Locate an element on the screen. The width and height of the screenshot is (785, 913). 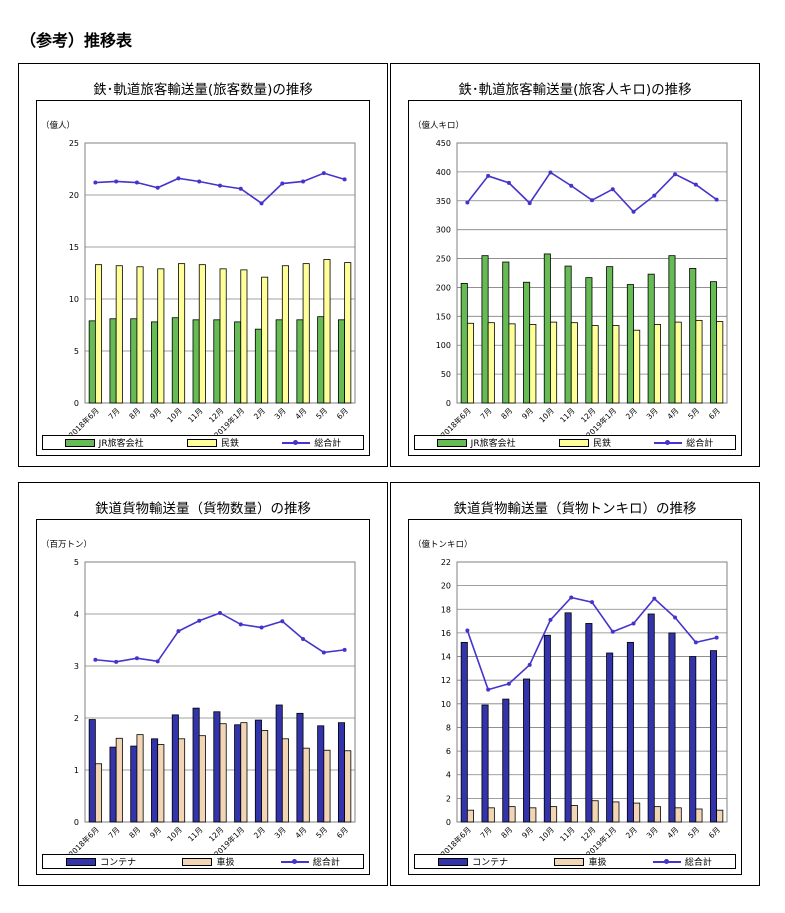
y-tick-label: 100 is located at coordinates (443, 345).